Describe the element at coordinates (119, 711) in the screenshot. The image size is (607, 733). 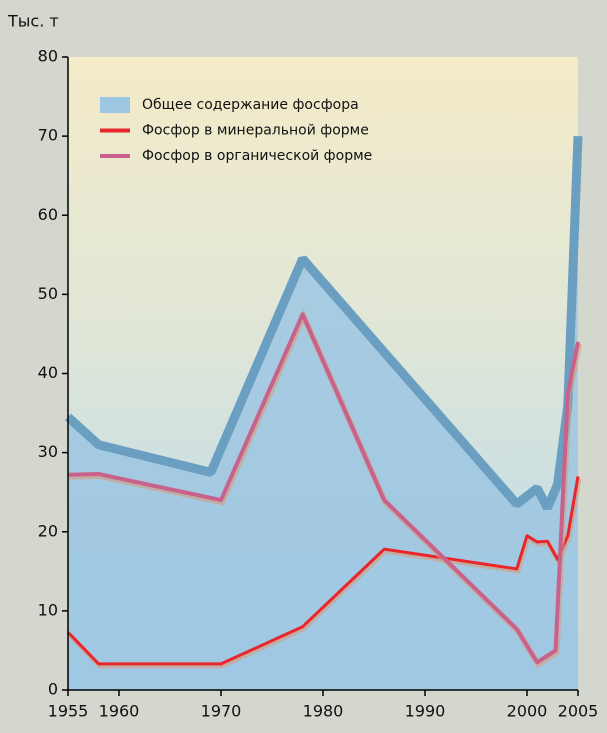
I see `x-tick-label: 1960` at that location.